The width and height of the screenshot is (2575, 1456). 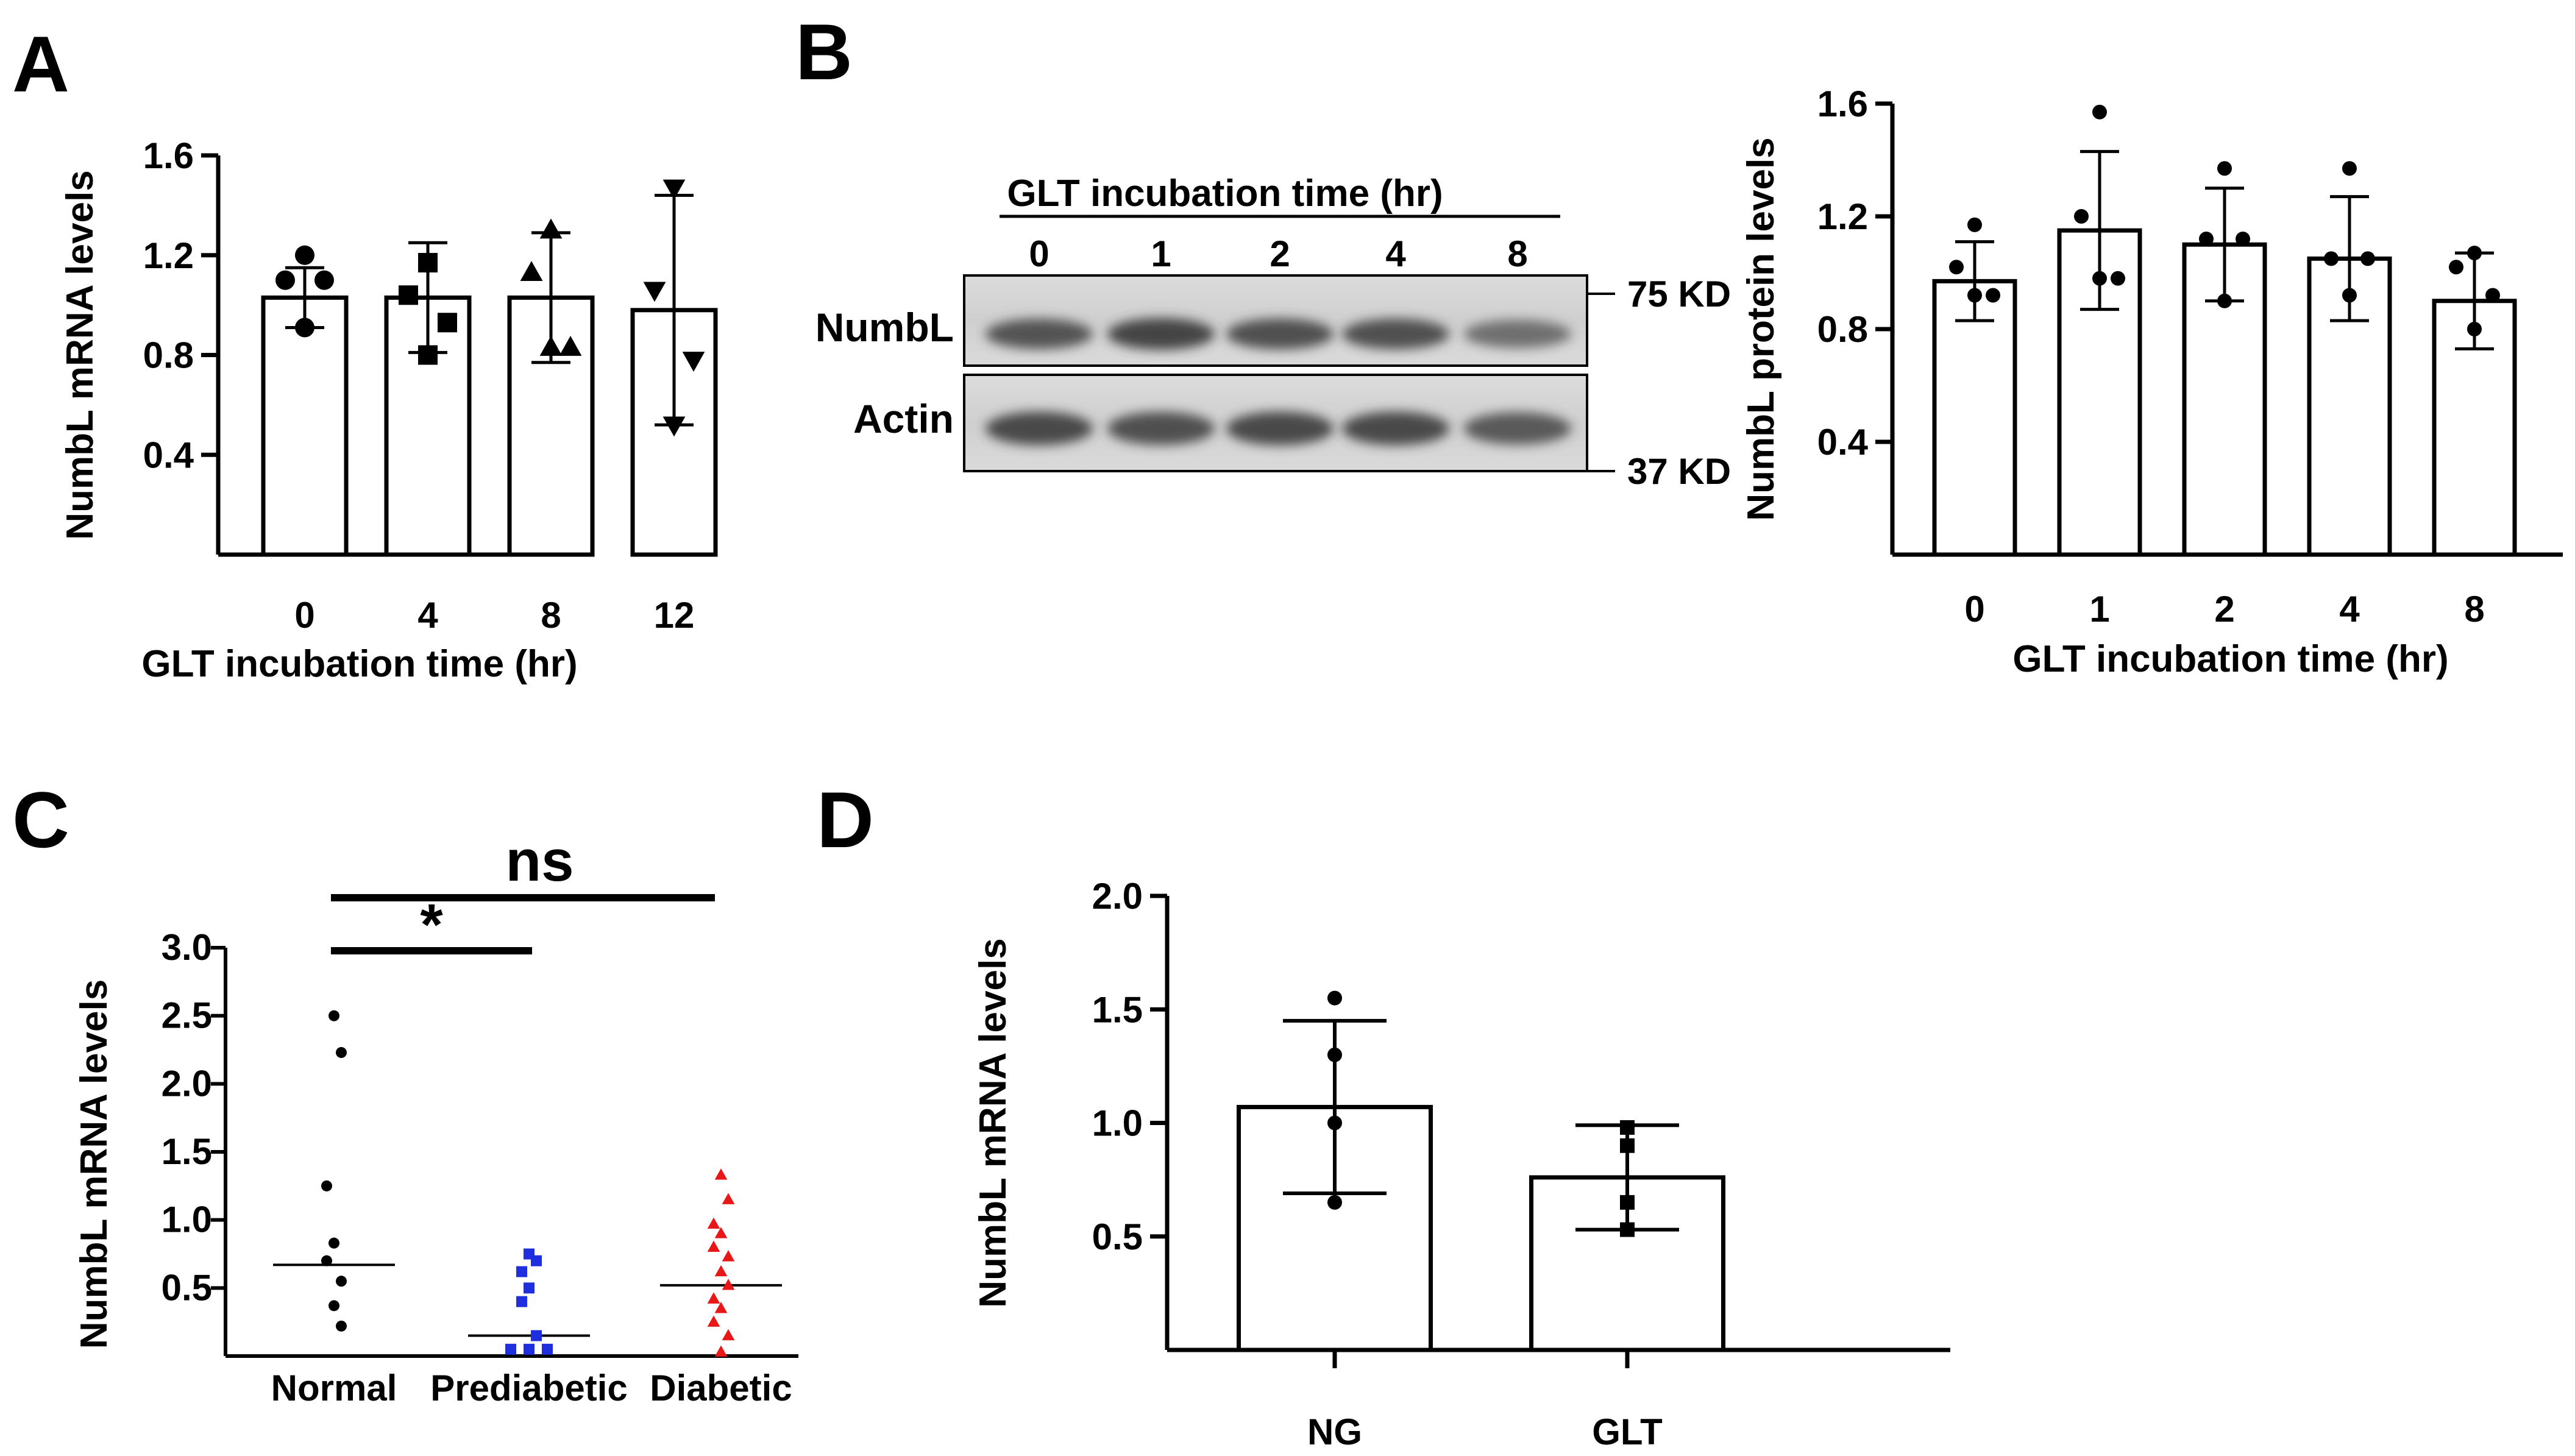 I want to click on blot-row-label-numbl: NumbL, so click(x=884, y=327).